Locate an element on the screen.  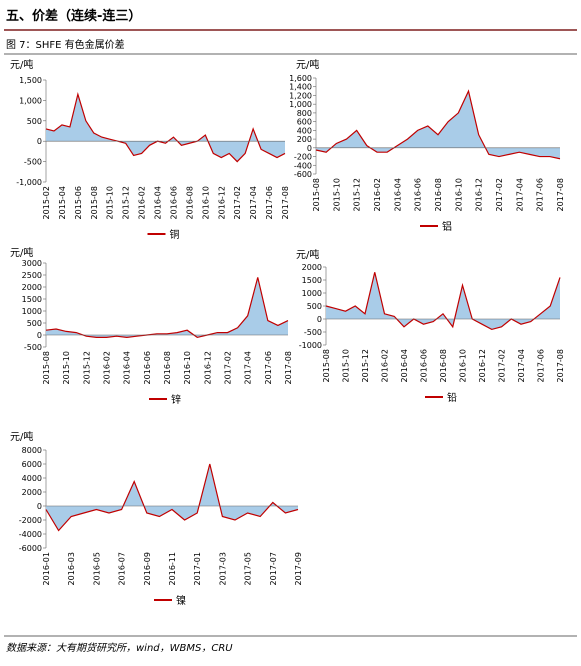
section-title: 五、价差（连续-连三） is located at coordinates (73, 16).